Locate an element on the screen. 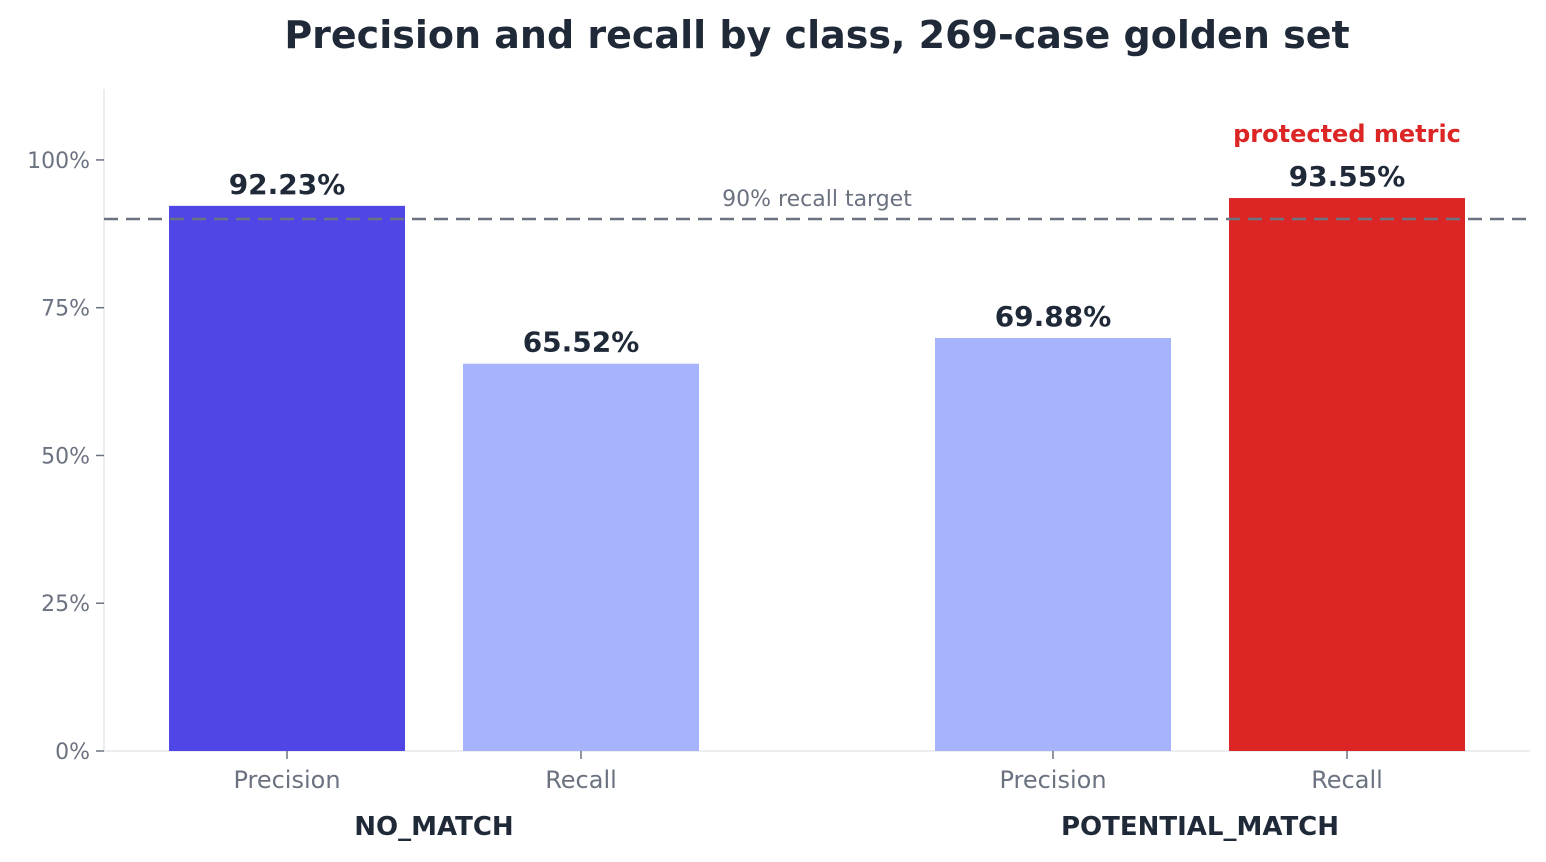 The height and width of the screenshot is (862, 1546). data-label: 65.52% is located at coordinates (581, 342).